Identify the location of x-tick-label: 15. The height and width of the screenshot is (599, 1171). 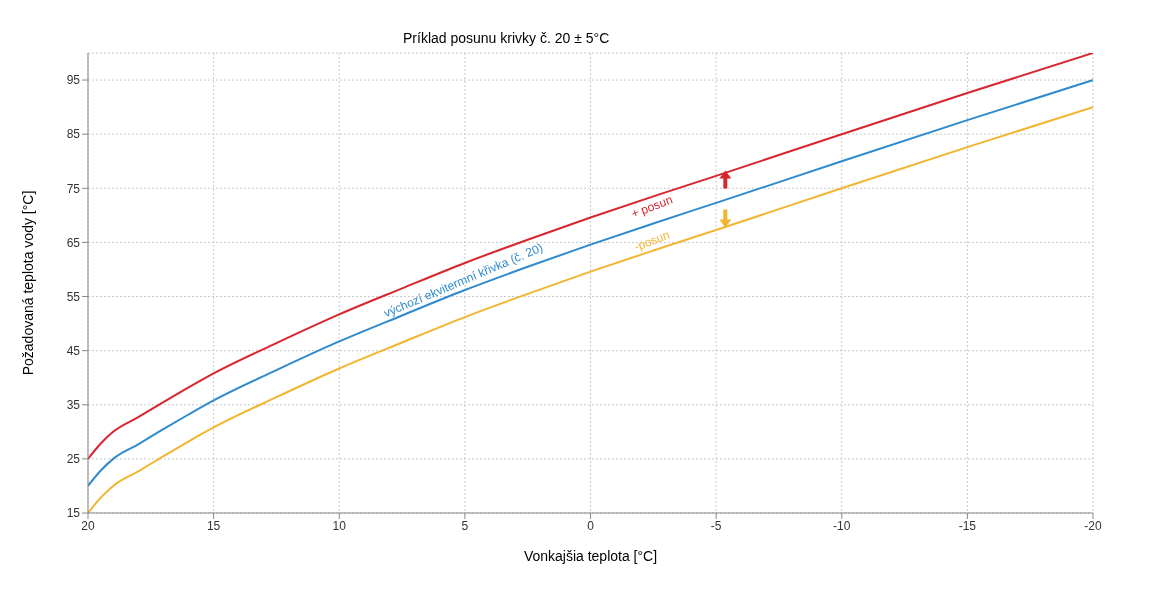
(213, 525).